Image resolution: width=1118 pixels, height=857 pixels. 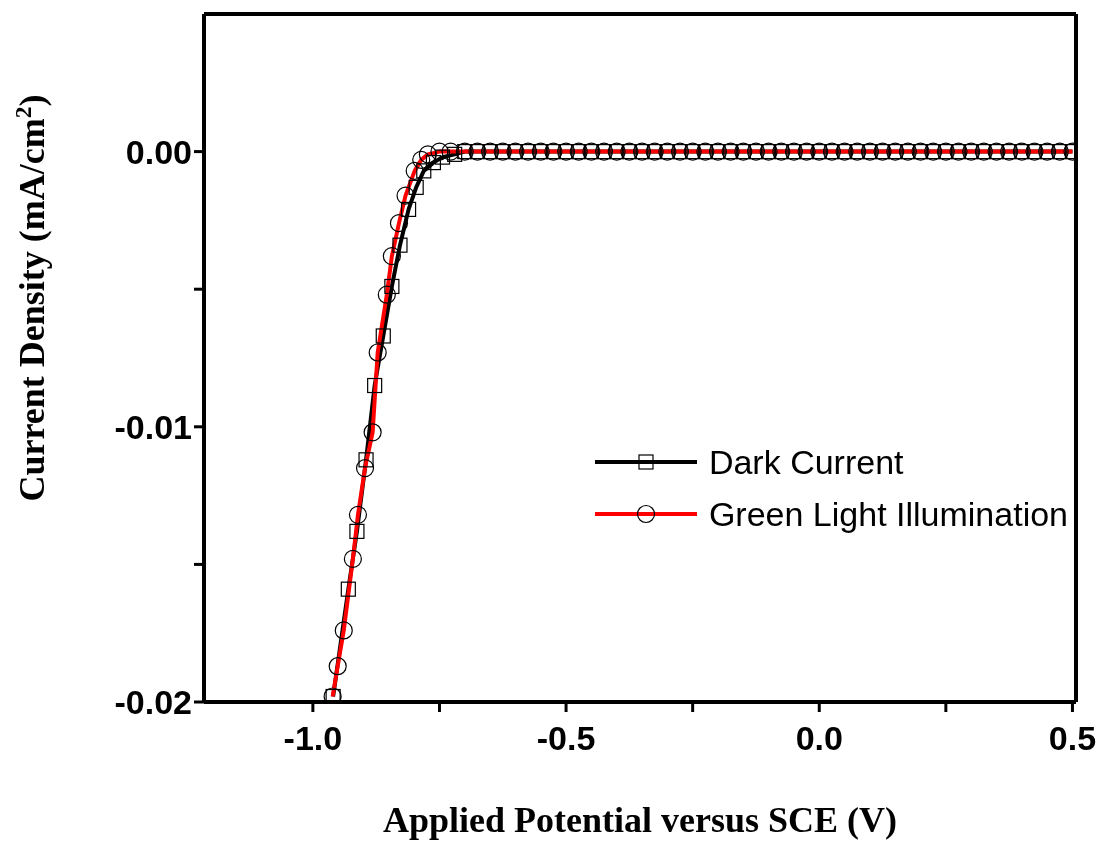 I want to click on x-tick-label: 0.5, so click(x=1072, y=738).